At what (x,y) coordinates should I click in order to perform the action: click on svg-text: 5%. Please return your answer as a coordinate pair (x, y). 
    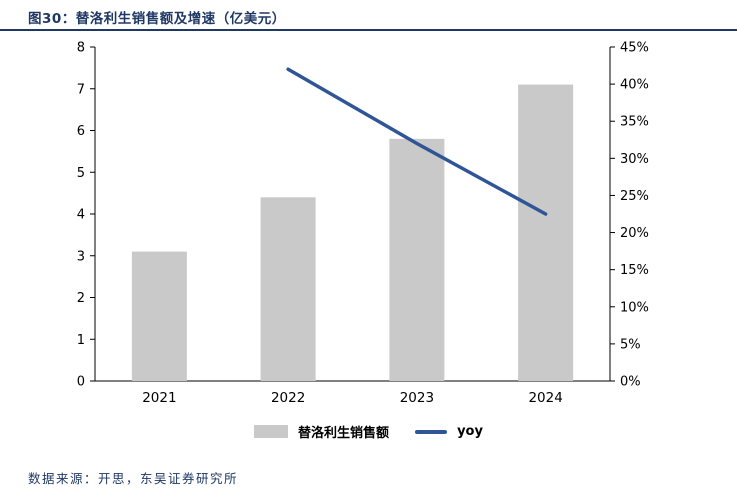
    Looking at the image, I should click on (630, 344).